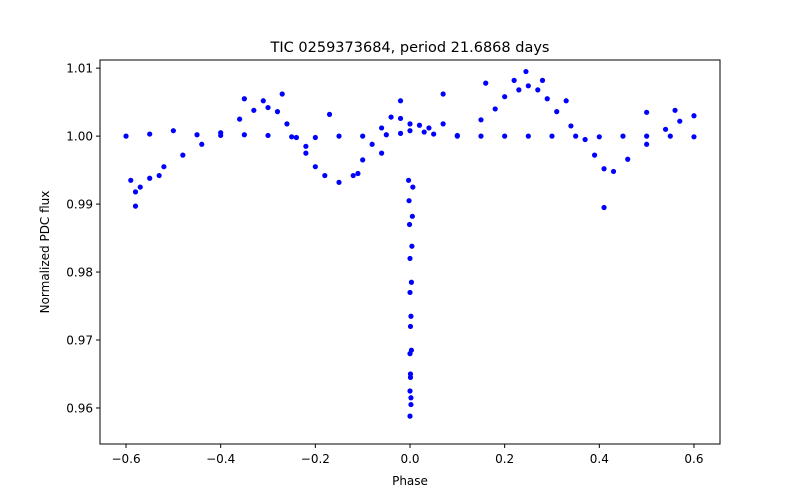 This screenshot has height=500, width=800. Describe the element at coordinates (504, 459) in the screenshot. I see `x-tick-label: 0.2` at that location.